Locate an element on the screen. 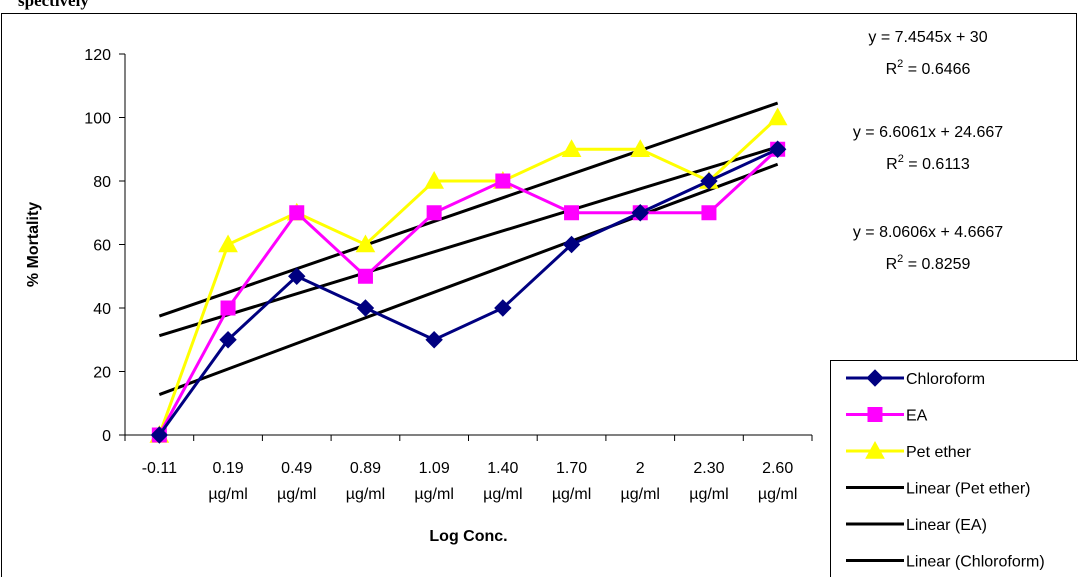  x-tick-label: 0.89 is located at coordinates (365, 468).